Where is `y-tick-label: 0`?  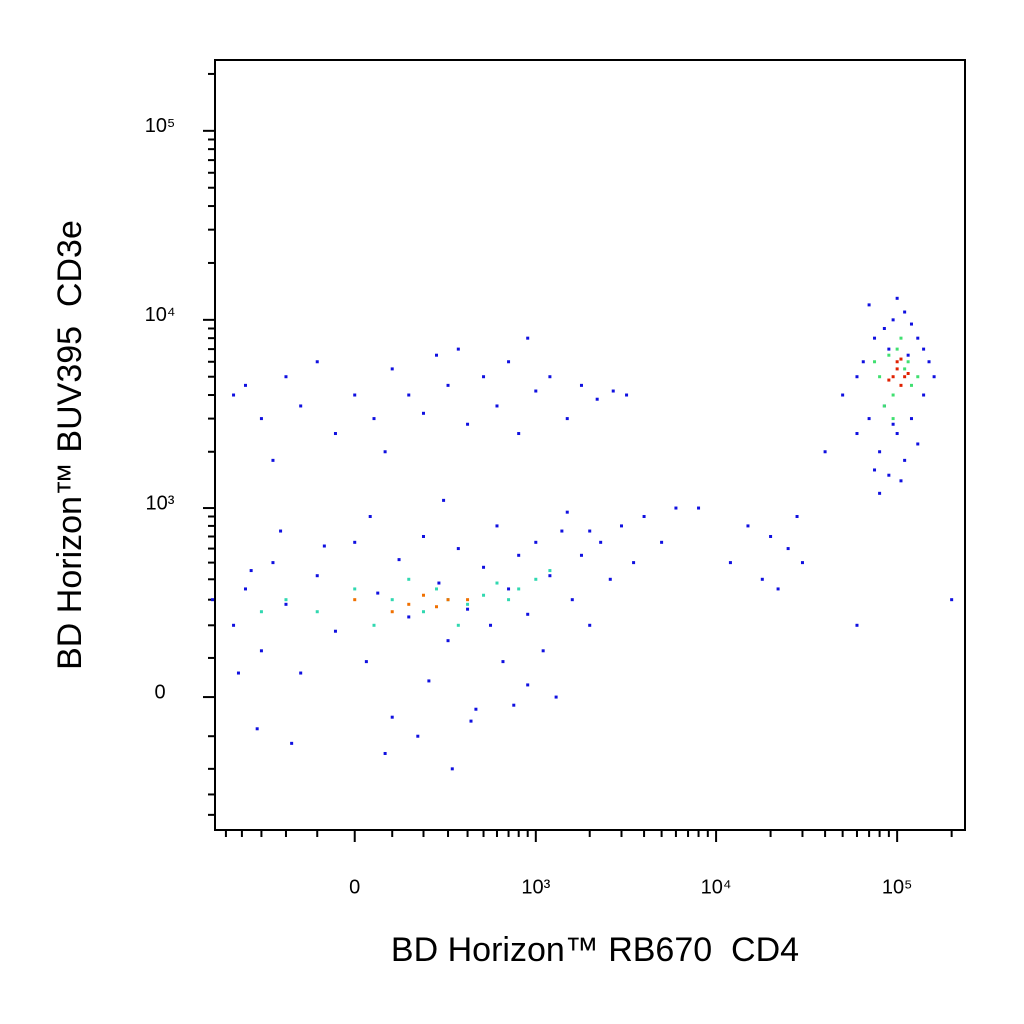 y-tick-label: 0 is located at coordinates (159, 692).